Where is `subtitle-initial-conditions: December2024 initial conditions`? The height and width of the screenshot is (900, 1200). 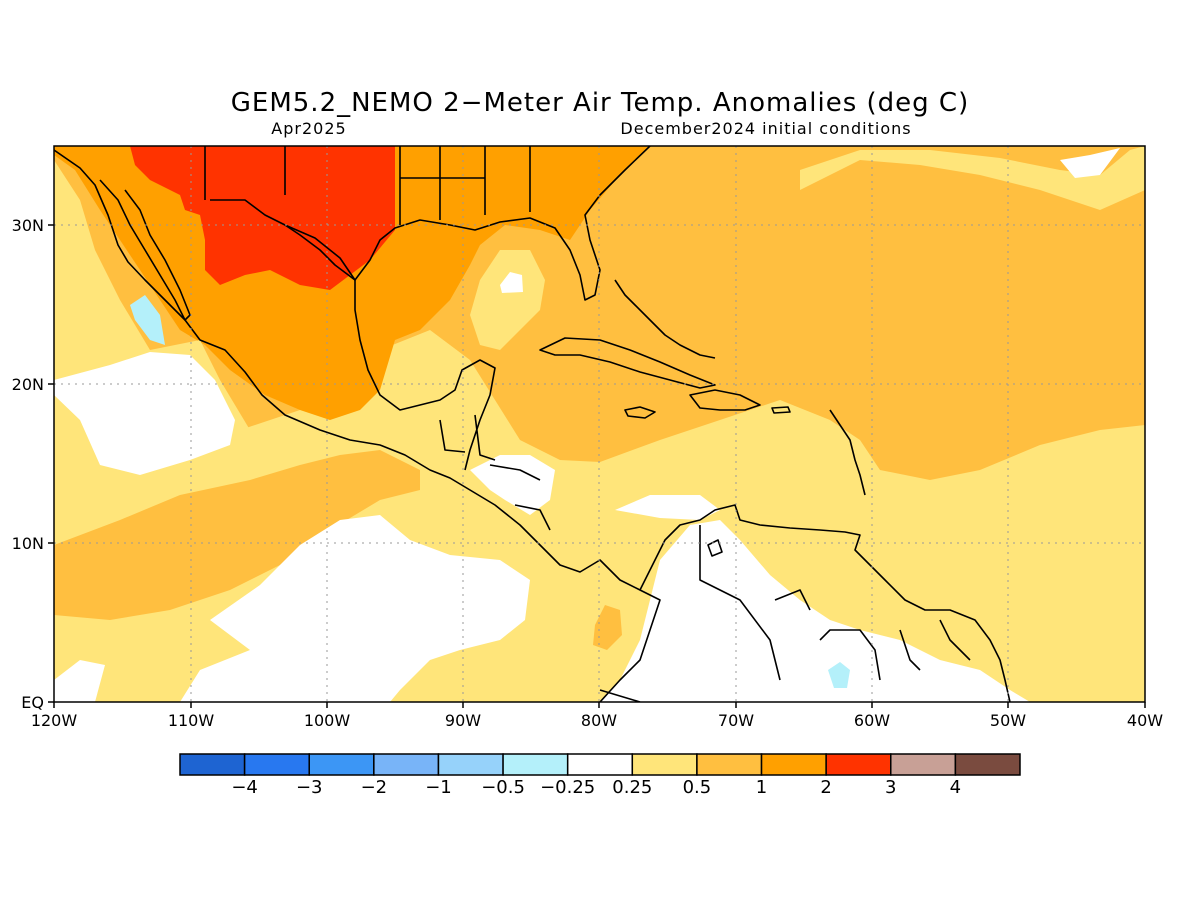 subtitle-initial-conditions: December2024 initial conditions is located at coordinates (765, 128).